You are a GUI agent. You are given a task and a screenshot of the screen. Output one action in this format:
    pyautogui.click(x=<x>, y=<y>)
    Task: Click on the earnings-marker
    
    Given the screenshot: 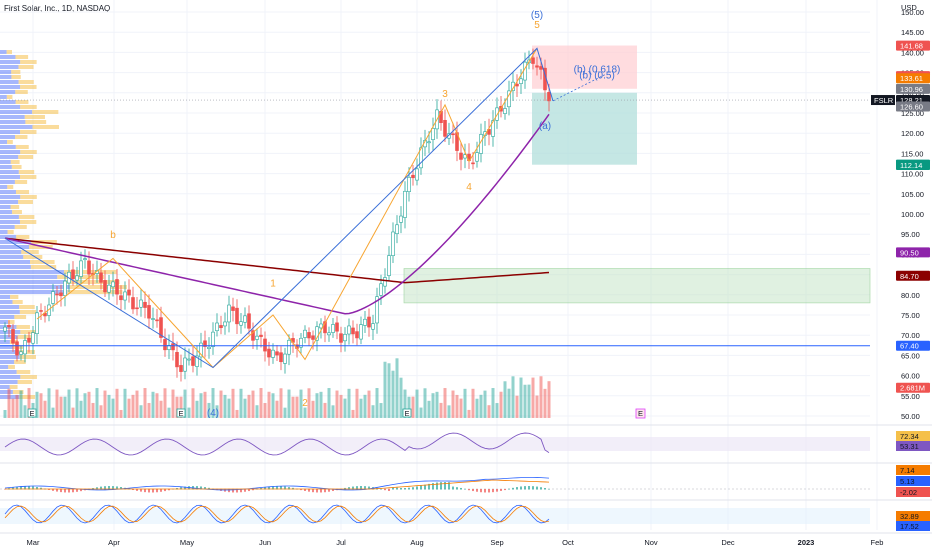 What is the action you would take?
    pyautogui.click(x=407, y=413)
    